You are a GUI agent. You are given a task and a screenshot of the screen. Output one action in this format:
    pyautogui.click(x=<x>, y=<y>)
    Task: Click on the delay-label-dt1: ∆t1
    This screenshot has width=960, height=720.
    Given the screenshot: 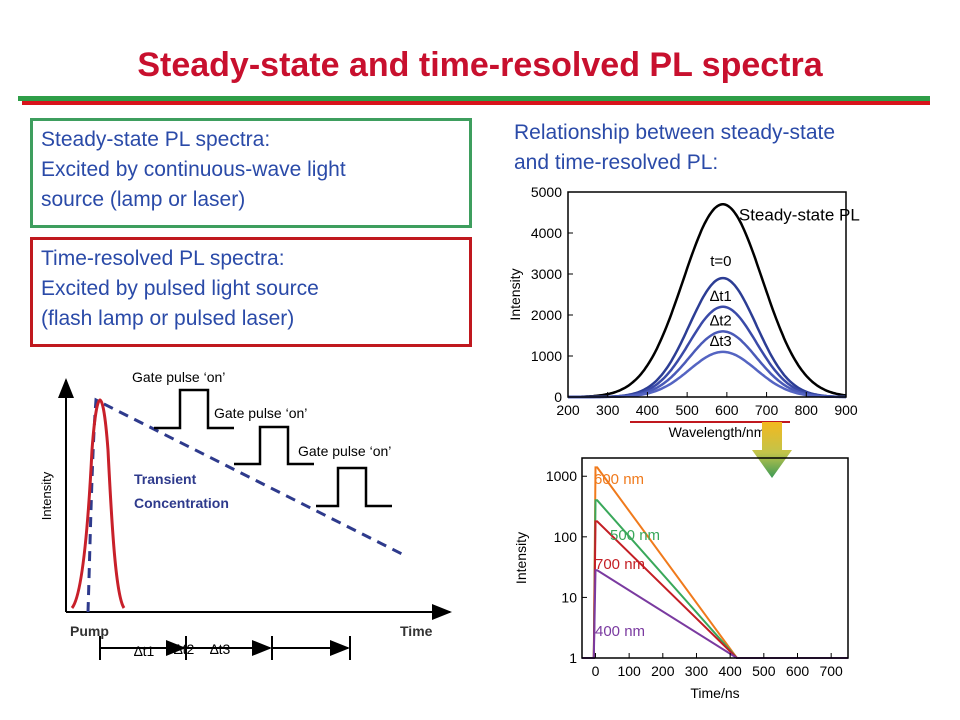 What is the action you would take?
    pyautogui.click(x=144, y=651)
    